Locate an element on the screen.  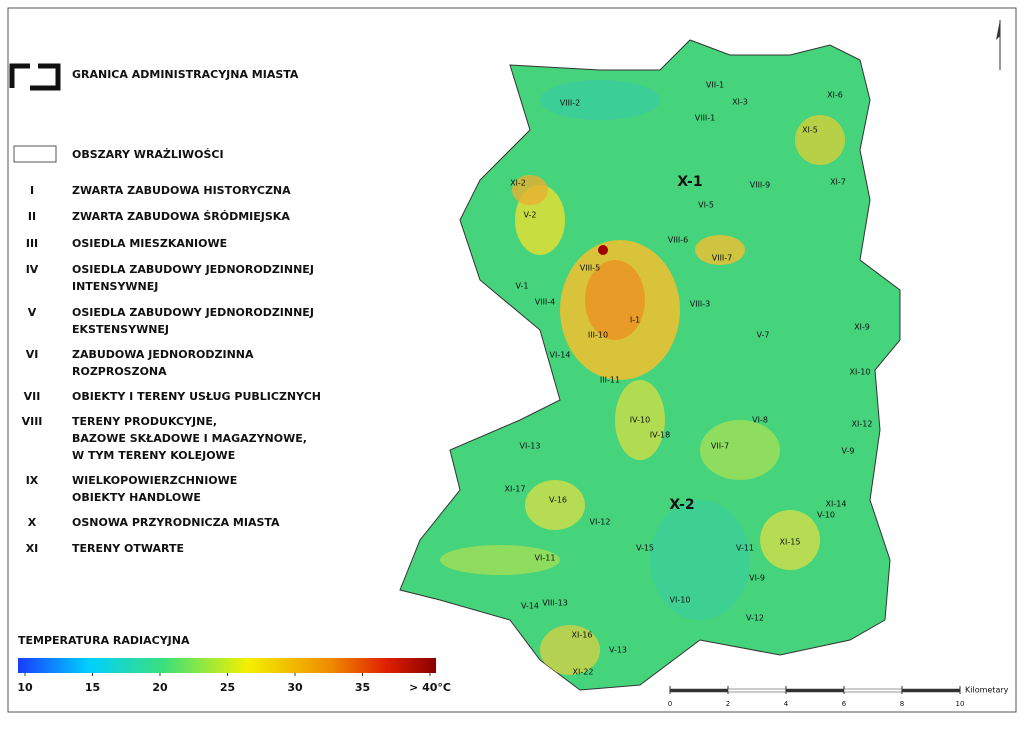
area-label: XI-6 is located at coordinates (835, 95).